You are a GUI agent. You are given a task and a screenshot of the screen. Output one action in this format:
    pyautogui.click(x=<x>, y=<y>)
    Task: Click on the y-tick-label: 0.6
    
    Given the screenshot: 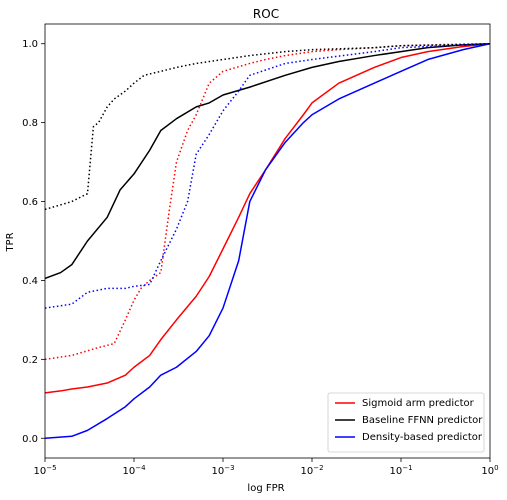 What is the action you would take?
    pyautogui.click(x=30, y=202)
    